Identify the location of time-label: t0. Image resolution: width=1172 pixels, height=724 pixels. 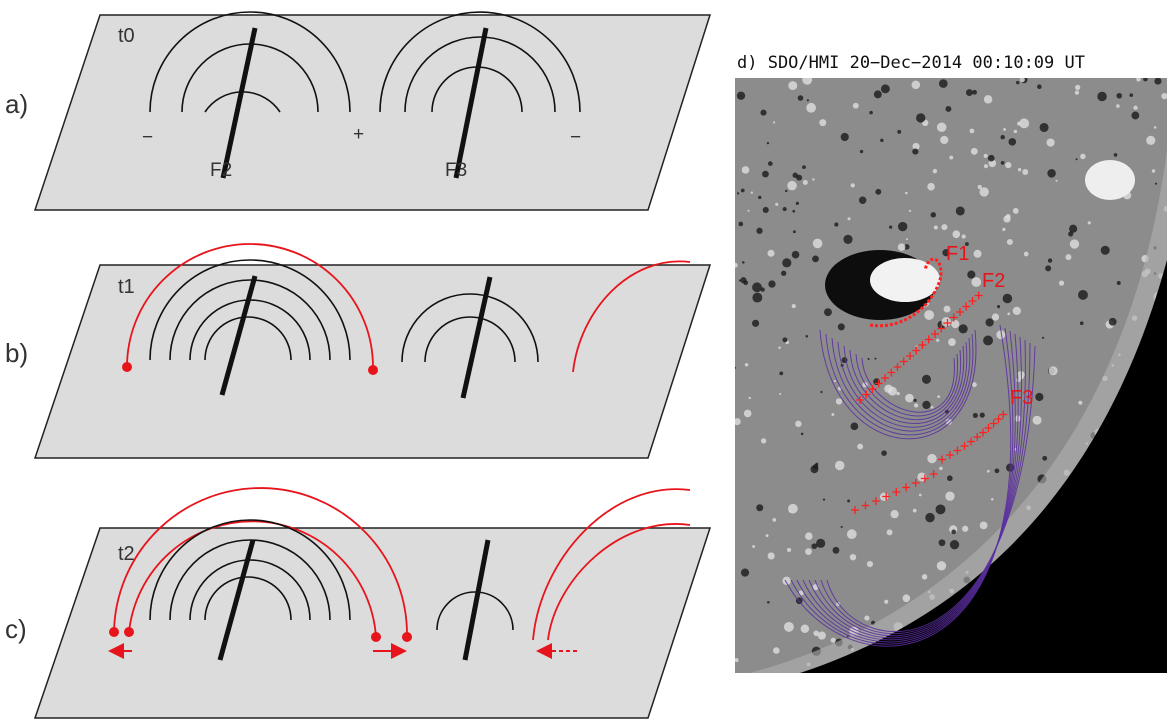
(126, 36).